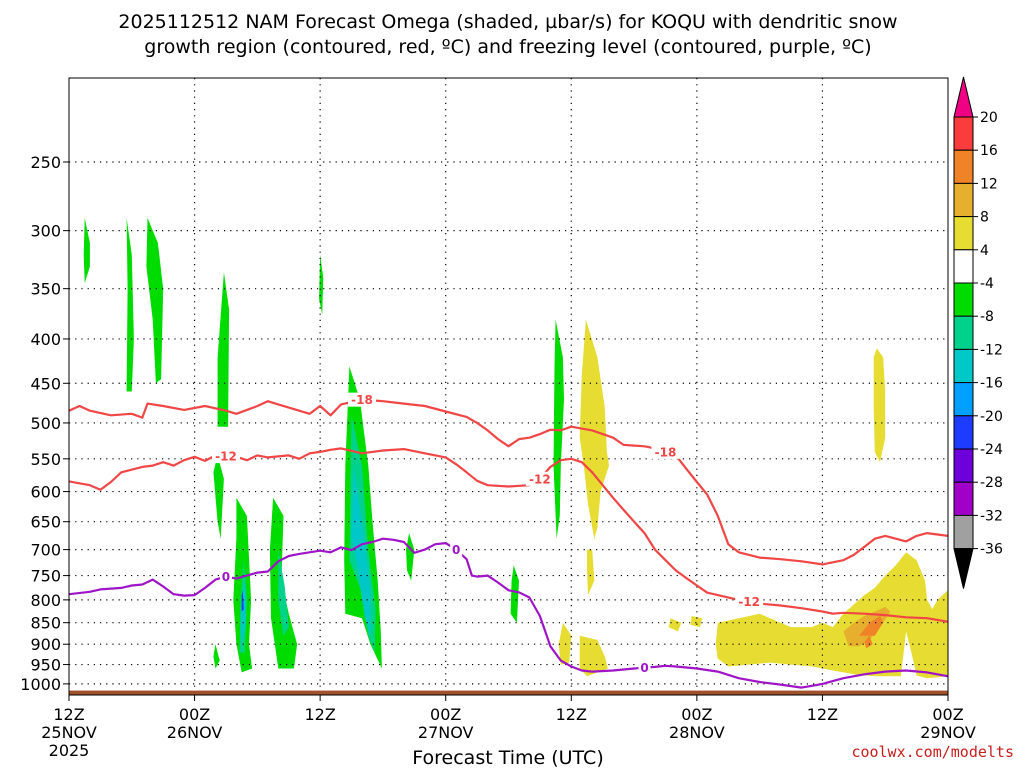 The width and height of the screenshot is (1024, 768). I want to click on ytick-label-700: 700, so click(45, 550).